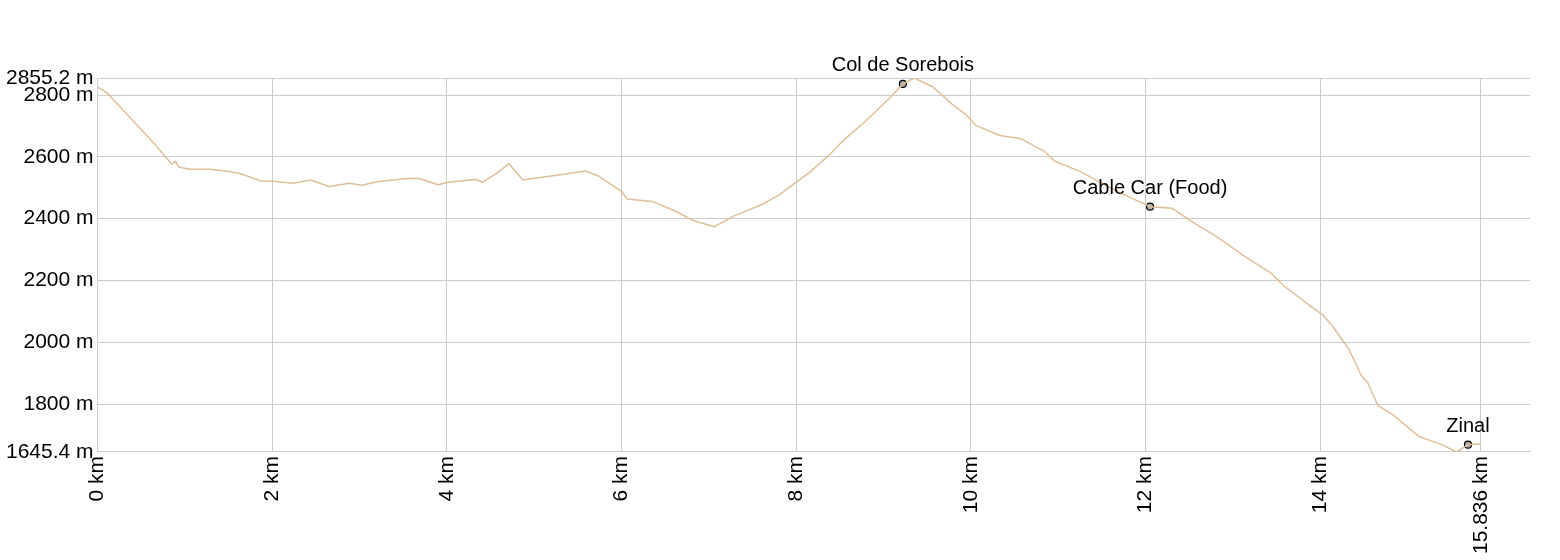 Image resolution: width=1560 pixels, height=560 pixels. I want to click on x-tick-label: 2 km, so click(271, 478).